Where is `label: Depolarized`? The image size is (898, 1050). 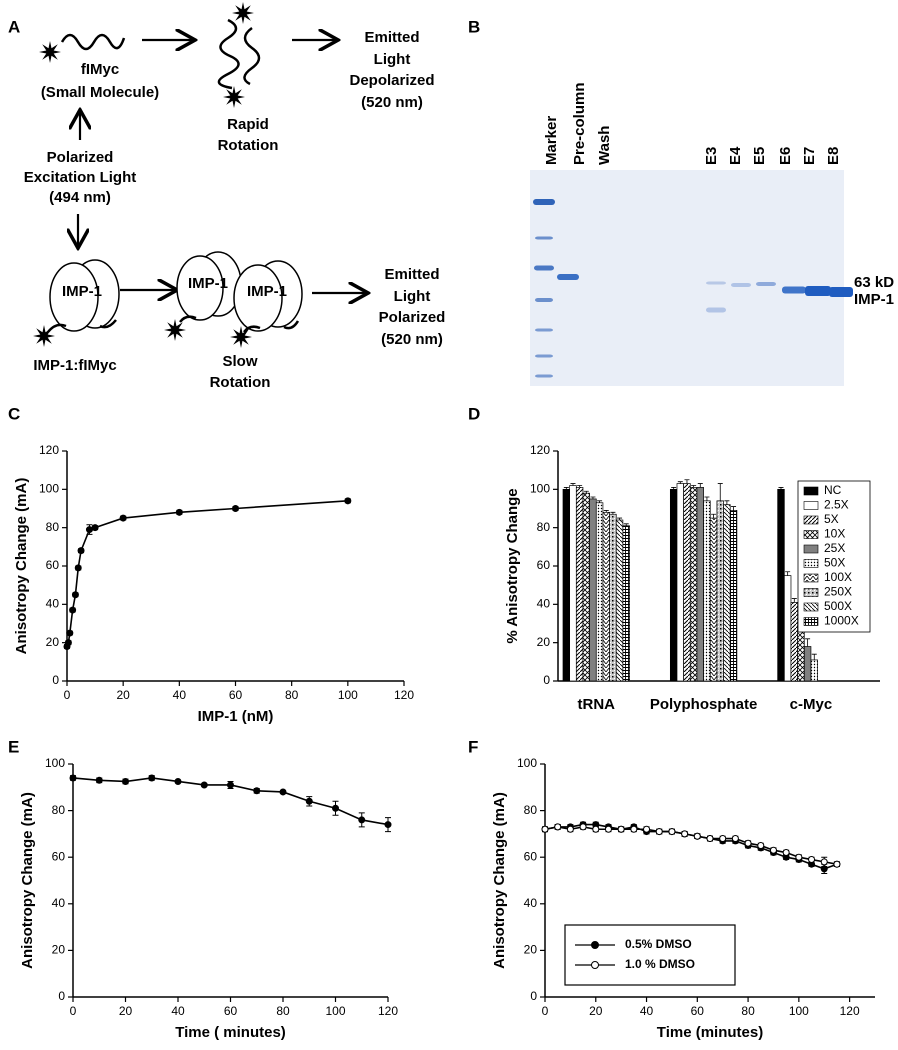
label: Depolarized is located at coordinates (391, 80).